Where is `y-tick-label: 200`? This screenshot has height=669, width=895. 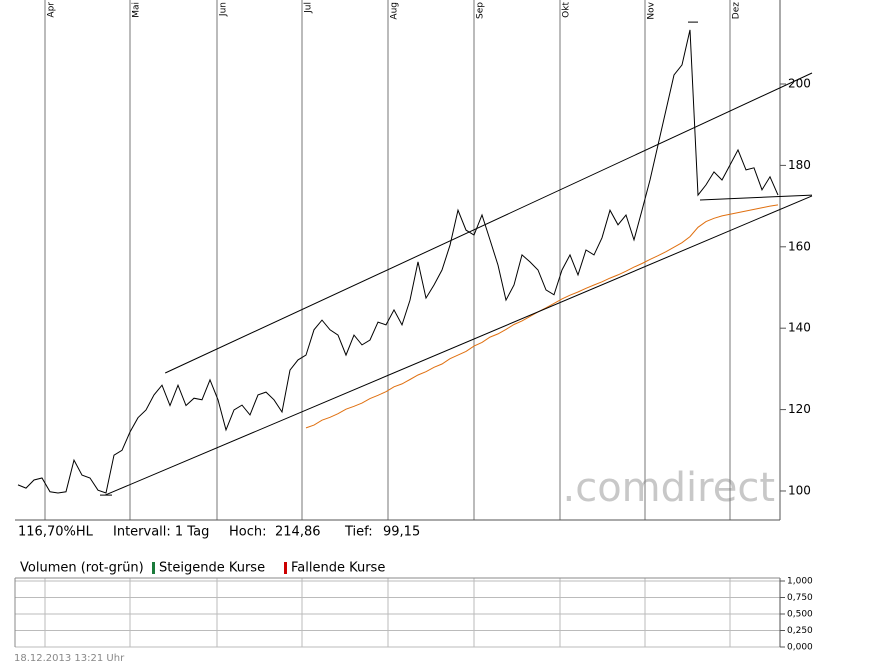
y-tick-label: 200 is located at coordinates (799, 84).